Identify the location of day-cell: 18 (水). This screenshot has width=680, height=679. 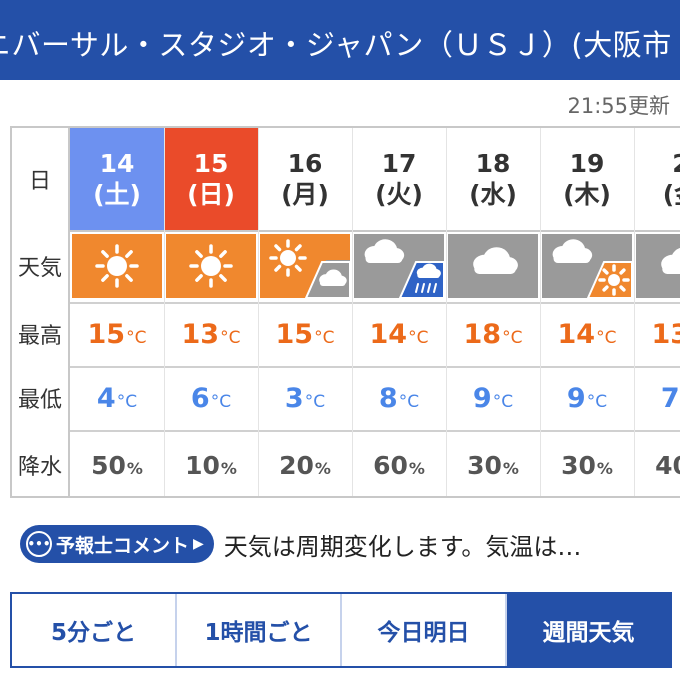
(493, 179).